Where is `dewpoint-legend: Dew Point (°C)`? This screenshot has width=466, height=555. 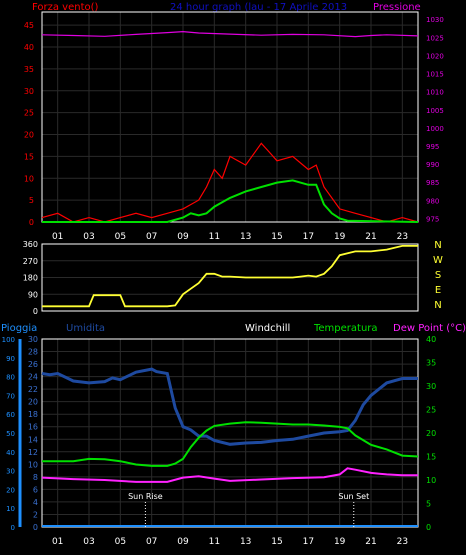
dewpoint-legend: Dew Point (°C) is located at coordinates (429, 328).